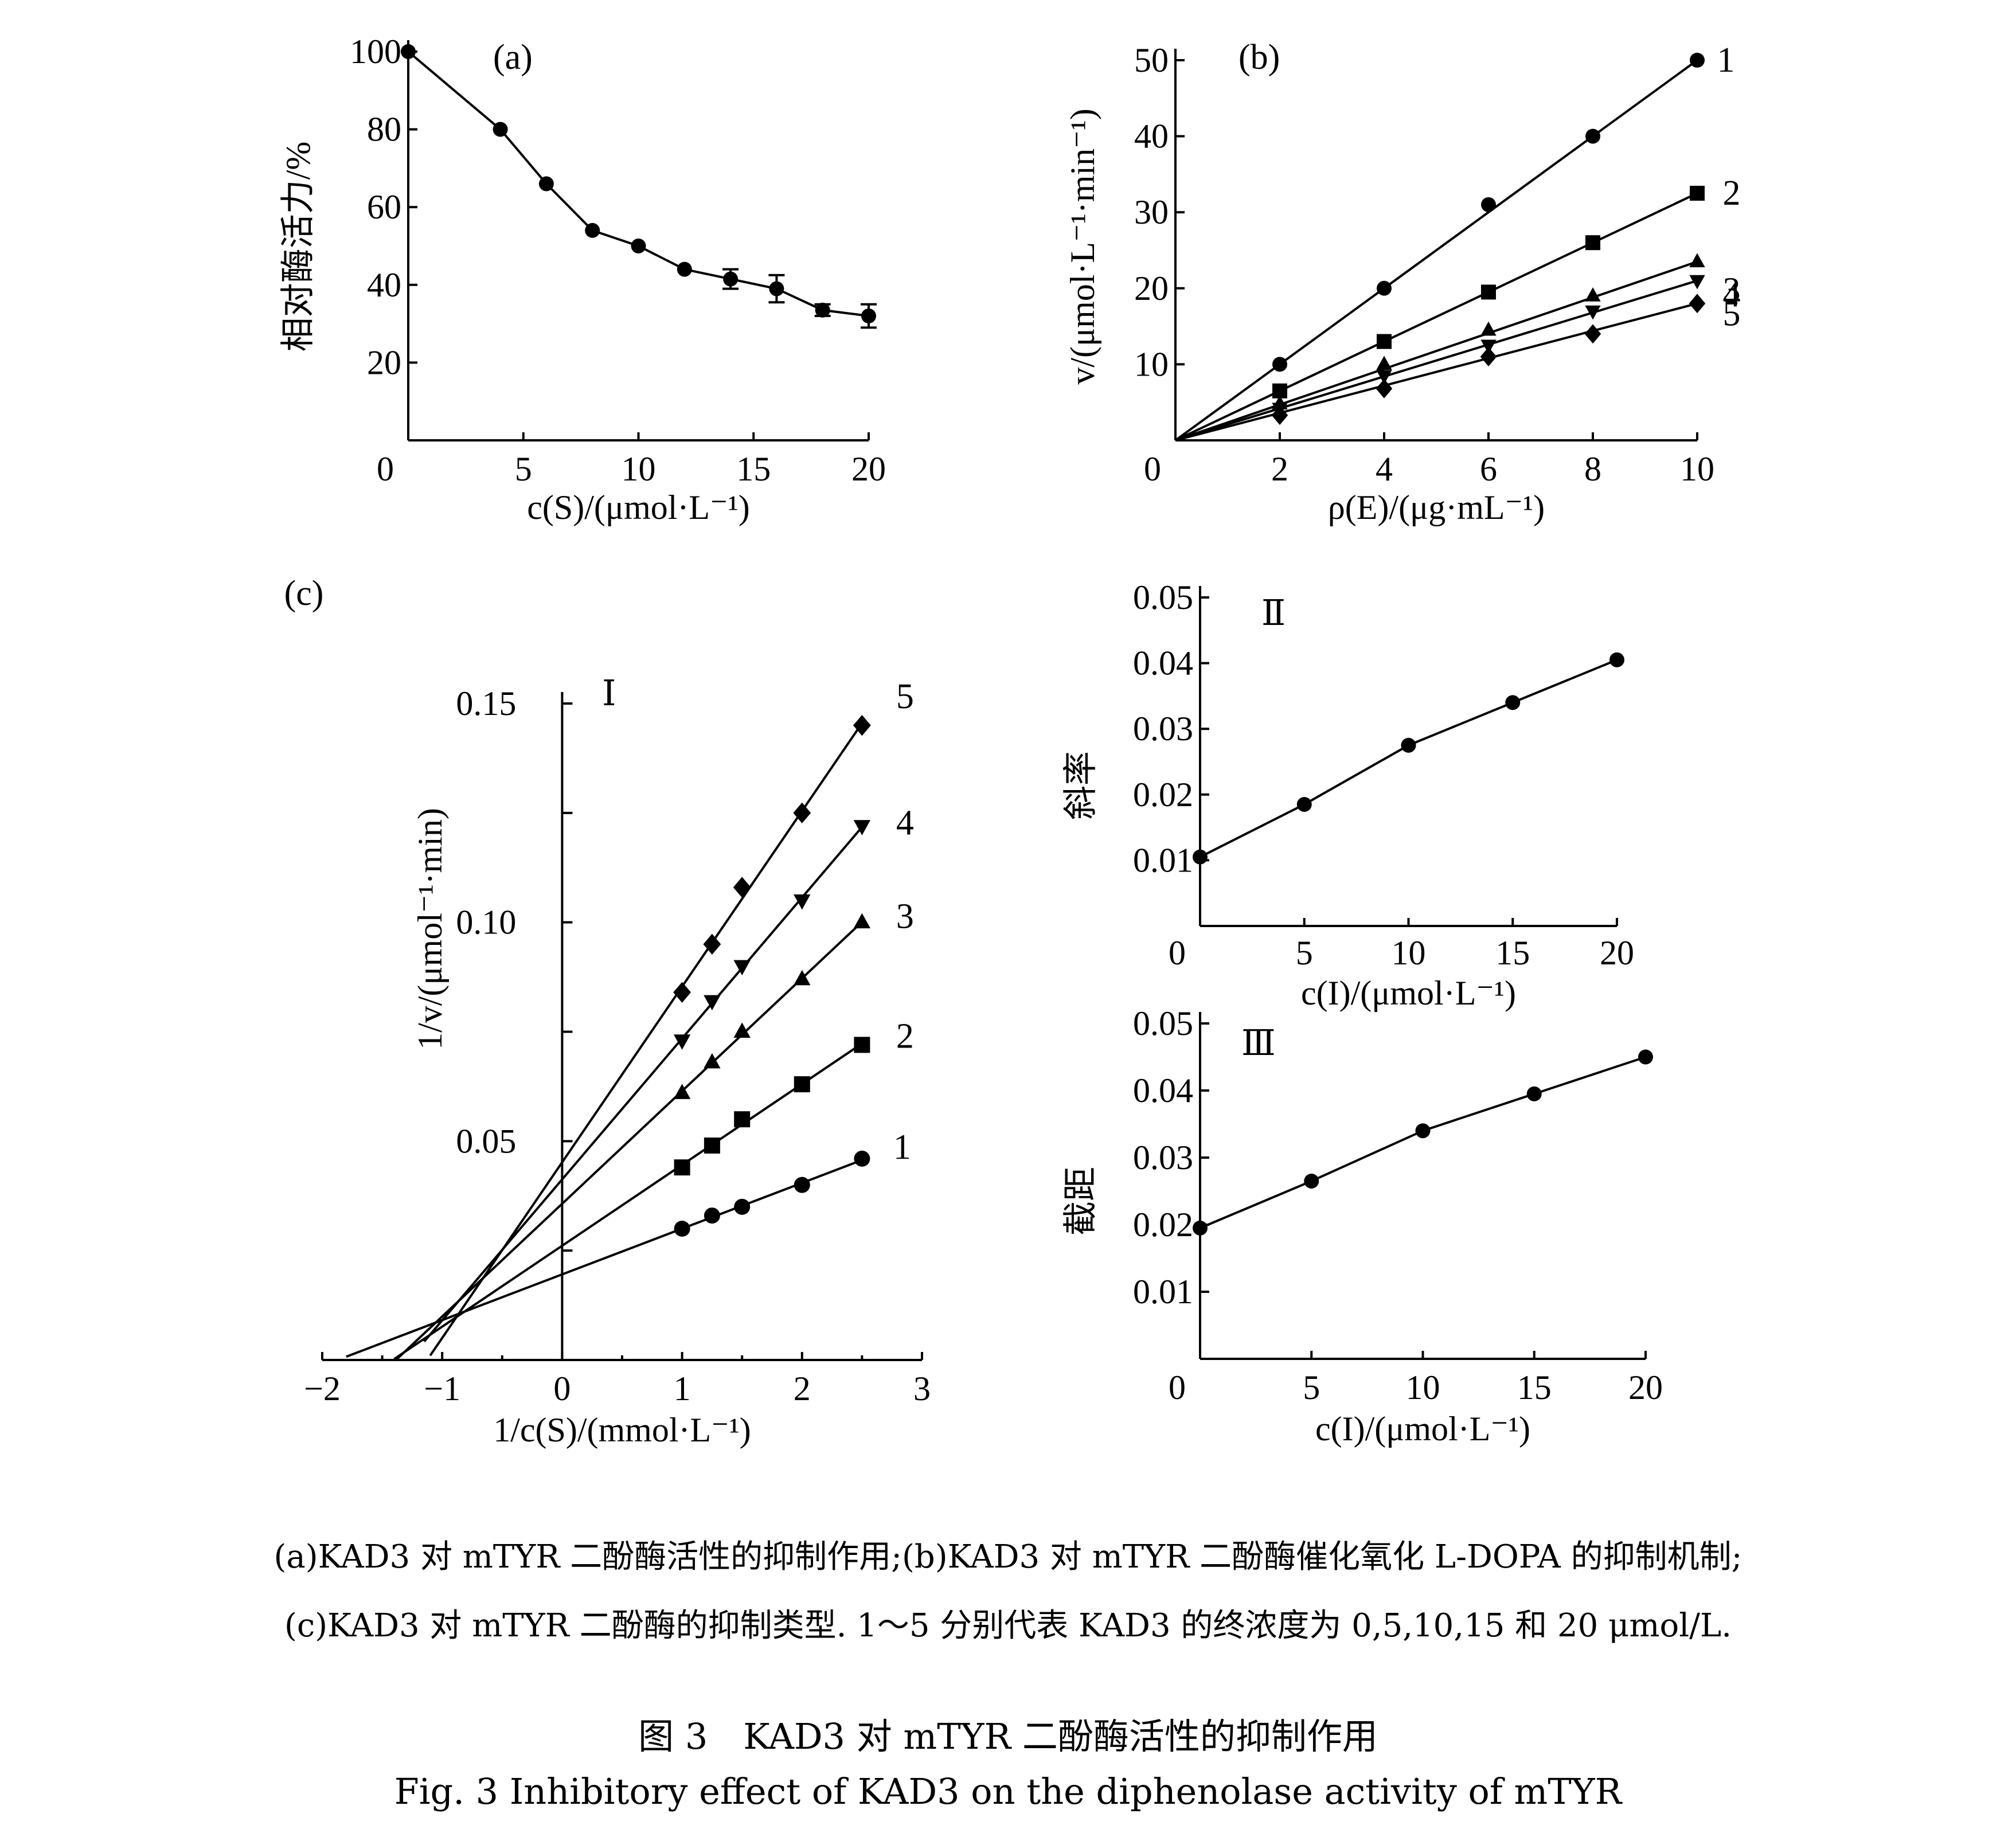 The width and height of the screenshot is (2016, 1829). I want to click on x-axis-label: ρ(E)/(μg·mL⁻¹), so click(1436, 507).